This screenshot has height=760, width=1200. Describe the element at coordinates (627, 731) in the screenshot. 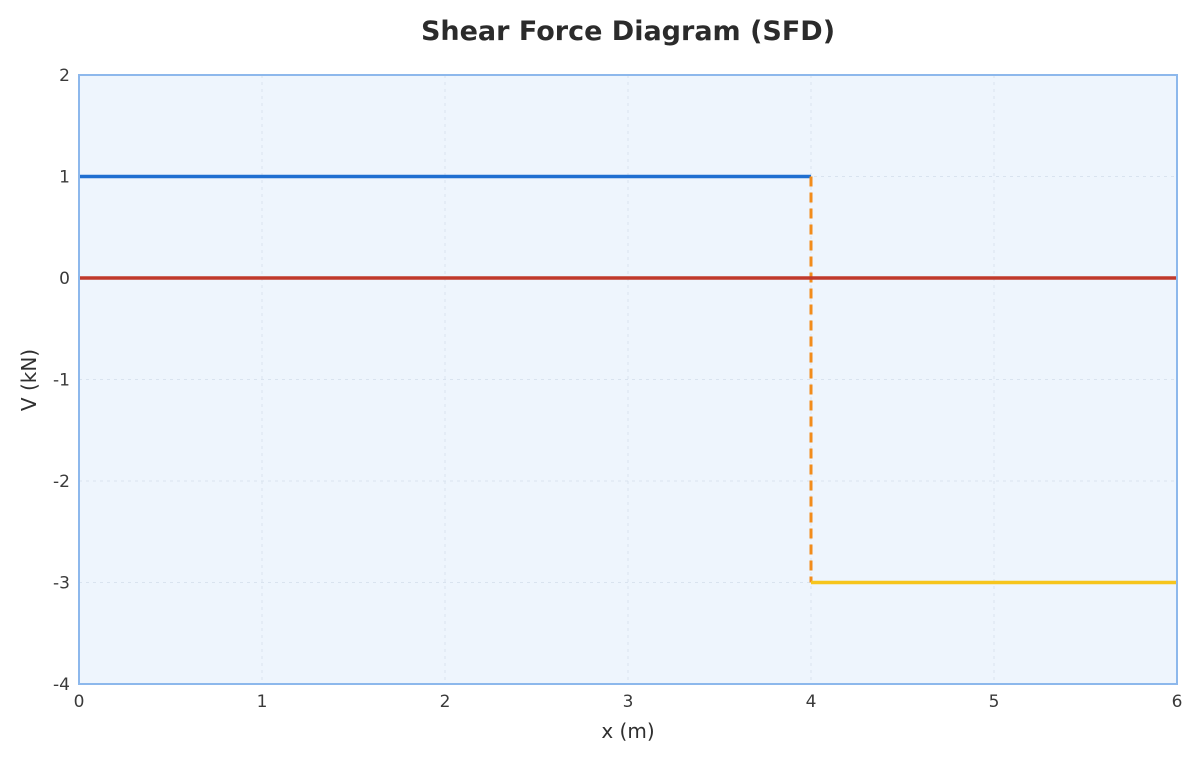

I see `x-axis-label: x (m)` at that location.